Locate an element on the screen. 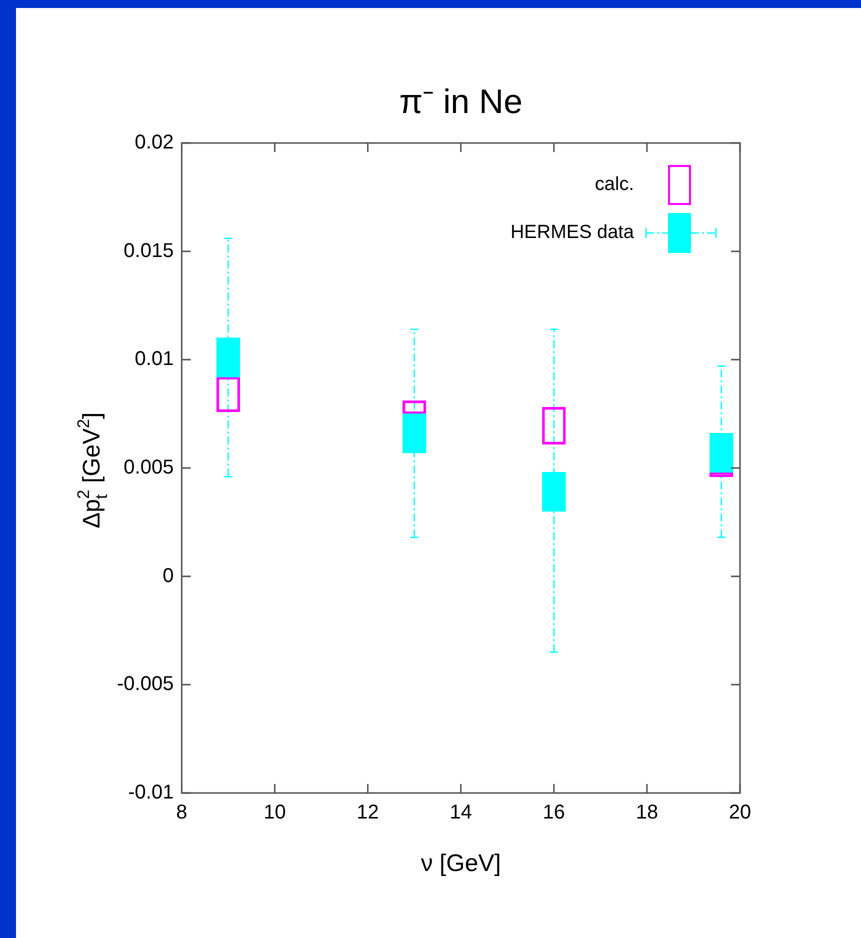 The image size is (861, 938). y-tick-label: 0.02 is located at coordinates (154, 143).